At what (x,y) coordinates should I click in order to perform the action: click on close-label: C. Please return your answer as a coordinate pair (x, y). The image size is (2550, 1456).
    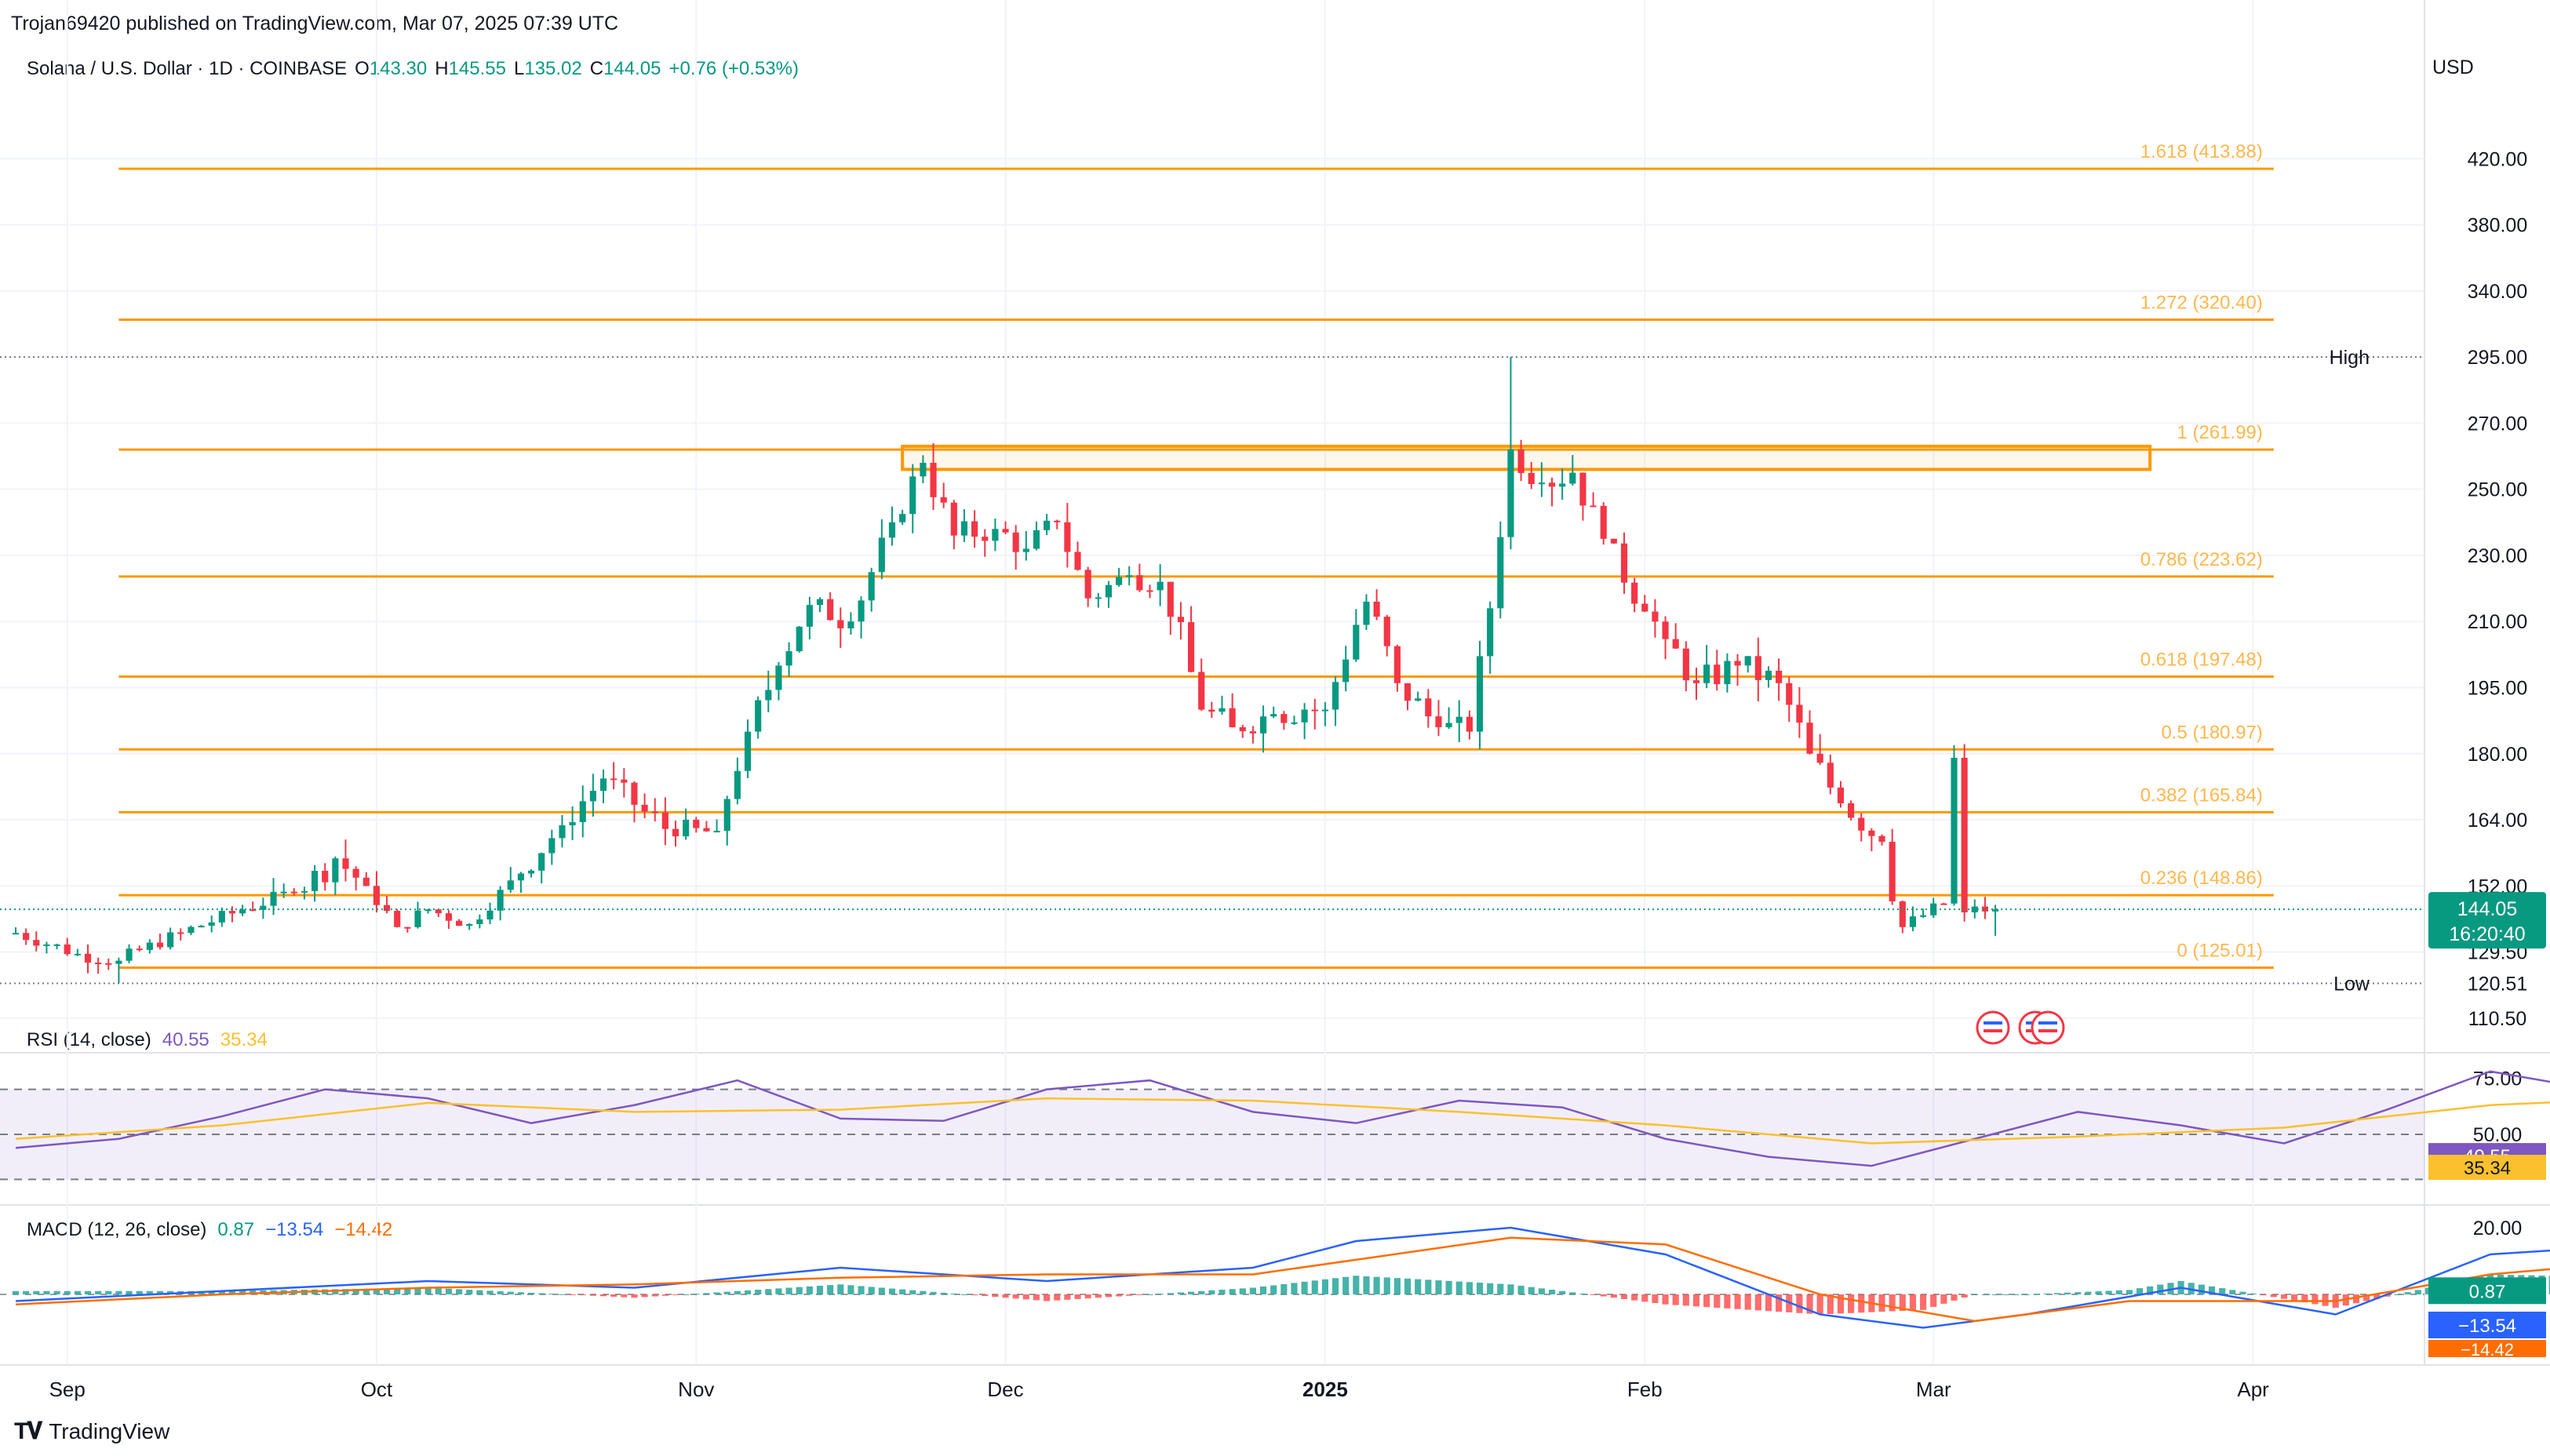
    Looking at the image, I should click on (596, 68).